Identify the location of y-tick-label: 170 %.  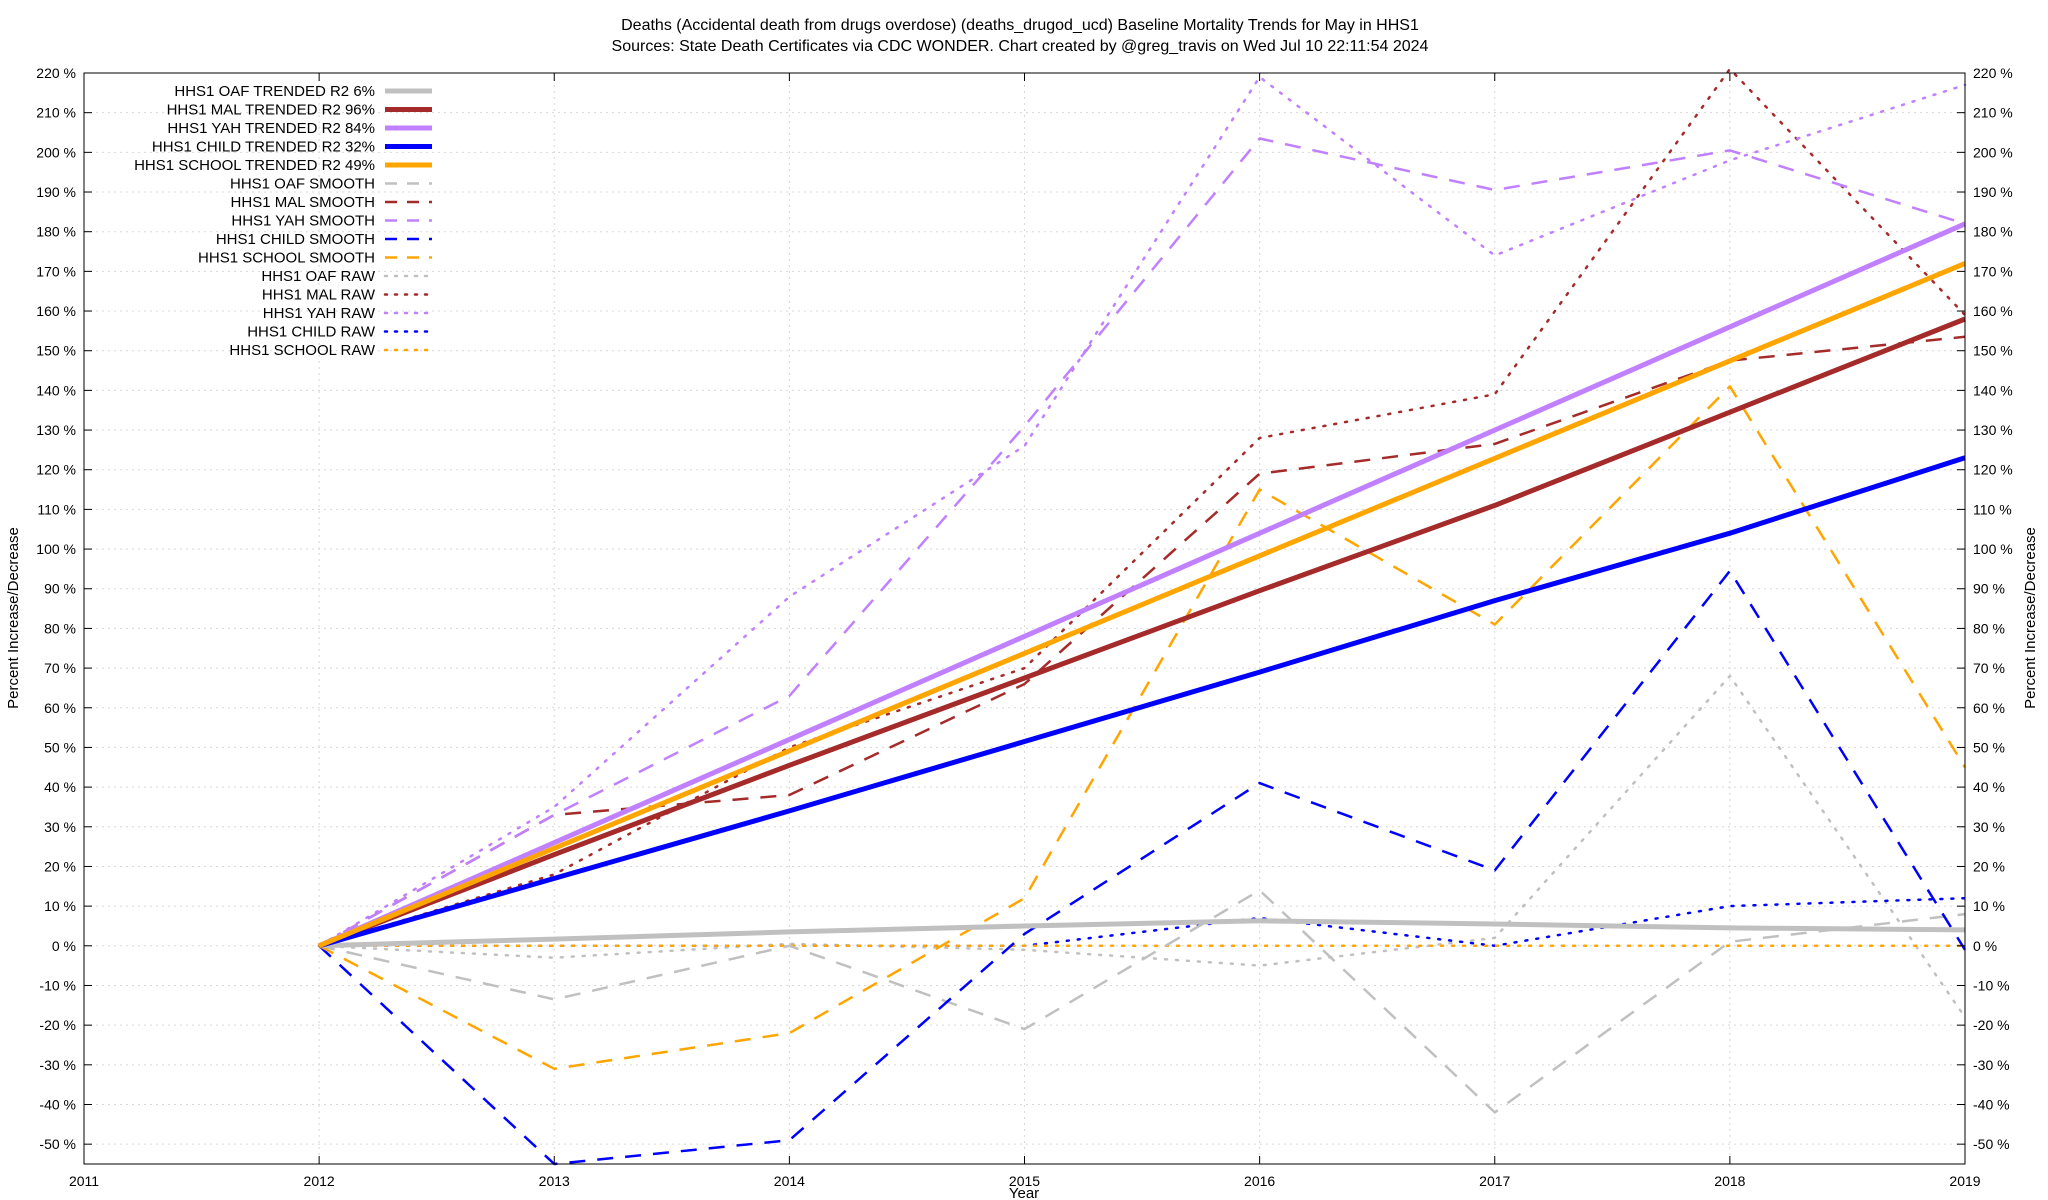
(56, 271).